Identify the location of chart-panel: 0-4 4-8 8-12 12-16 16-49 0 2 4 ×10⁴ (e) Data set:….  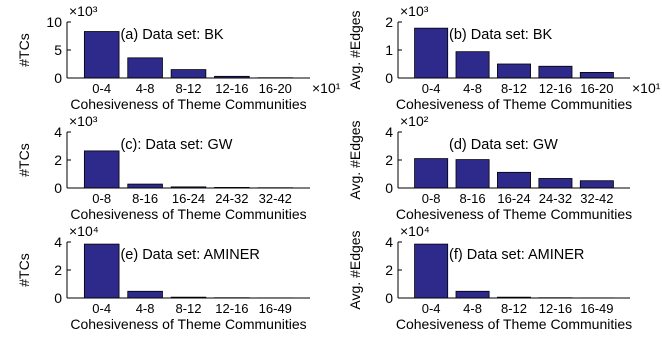
(163, 277).